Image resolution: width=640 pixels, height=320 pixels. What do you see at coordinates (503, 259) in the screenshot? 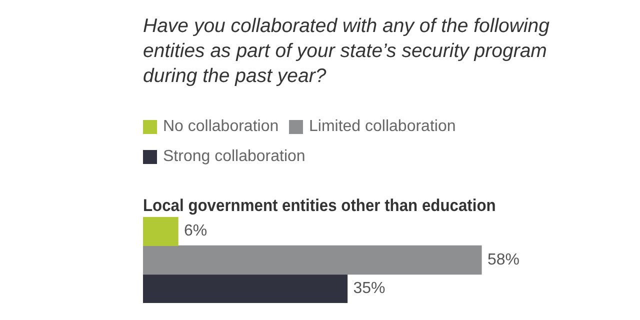
I see `data-label: 58%` at bounding box center [503, 259].